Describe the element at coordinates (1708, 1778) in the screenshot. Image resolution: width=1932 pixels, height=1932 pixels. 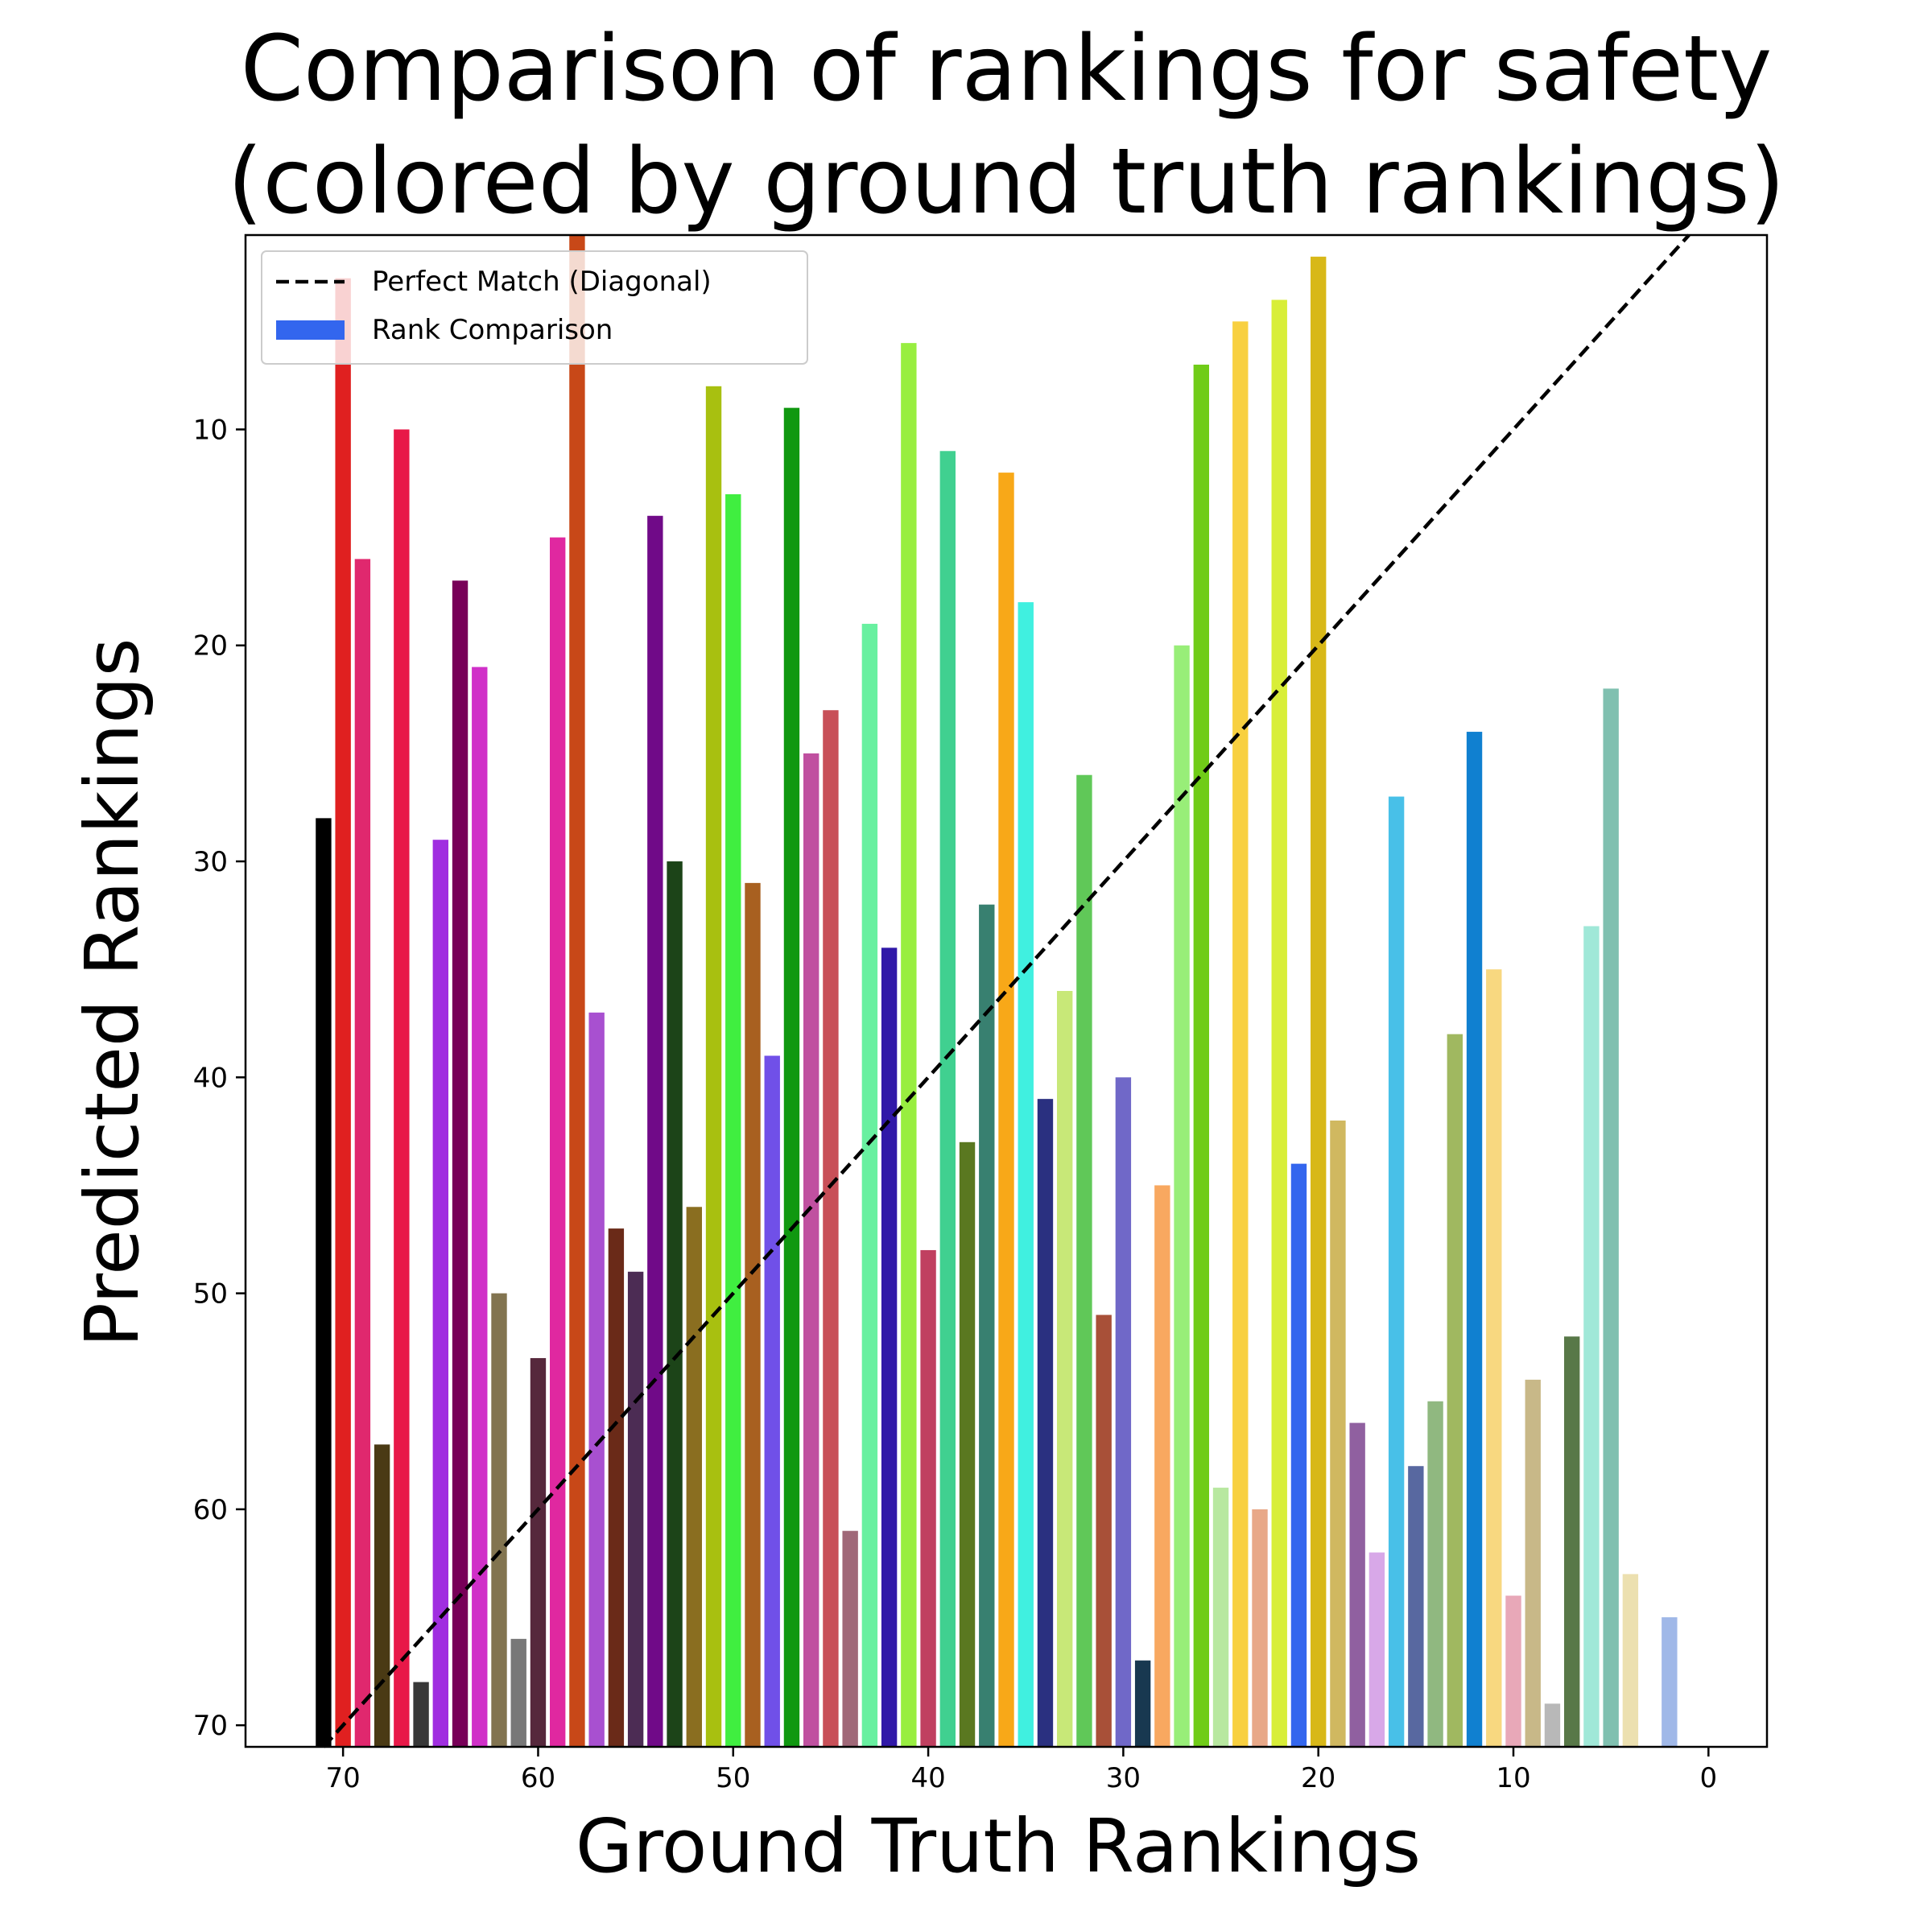
I see `x-tick-label: 0` at that location.